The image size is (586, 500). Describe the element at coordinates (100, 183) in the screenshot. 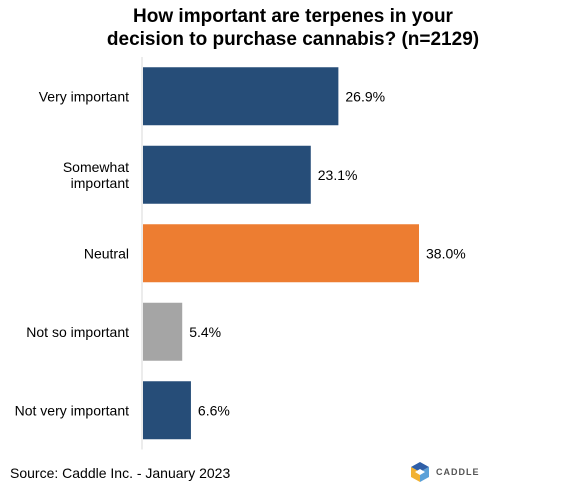

I see `category-label-1-1: important` at that location.